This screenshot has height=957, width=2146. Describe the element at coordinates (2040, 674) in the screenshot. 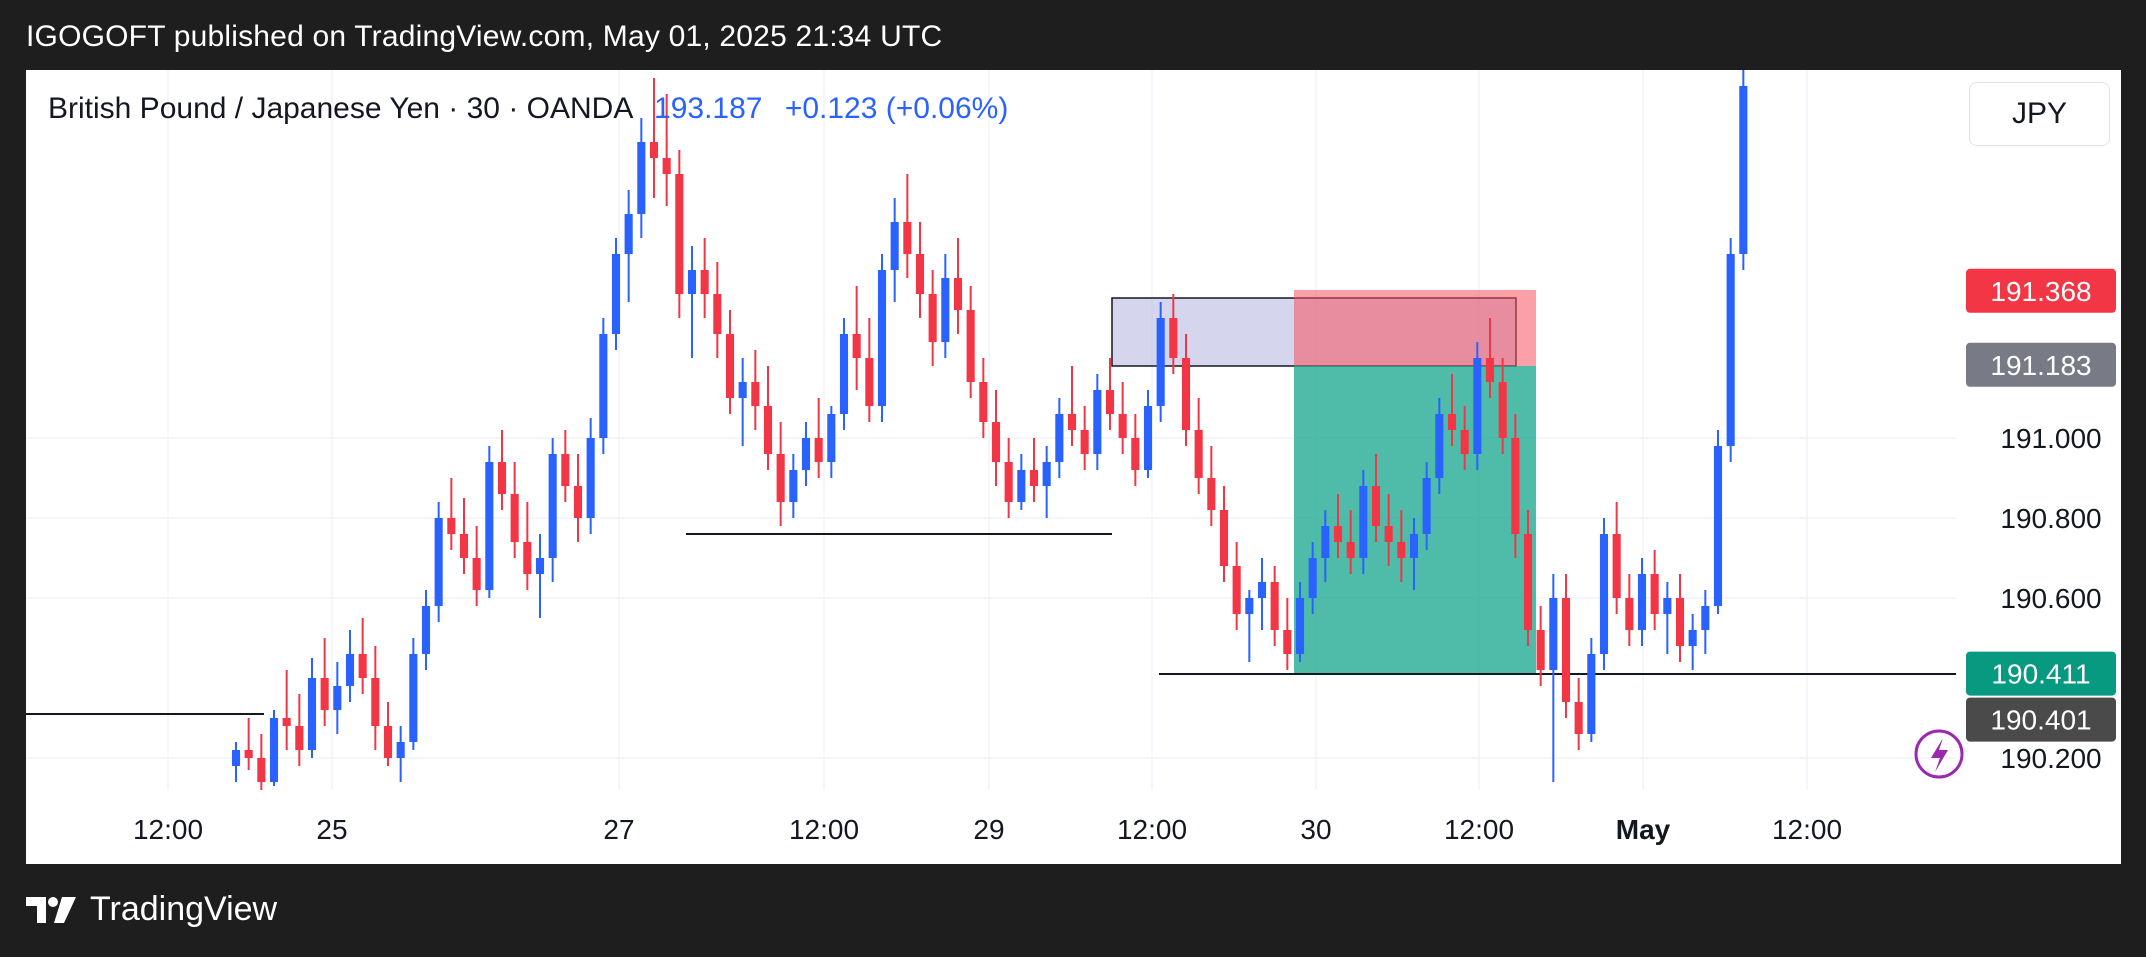

I see `price-label-text: 190.411` at that location.